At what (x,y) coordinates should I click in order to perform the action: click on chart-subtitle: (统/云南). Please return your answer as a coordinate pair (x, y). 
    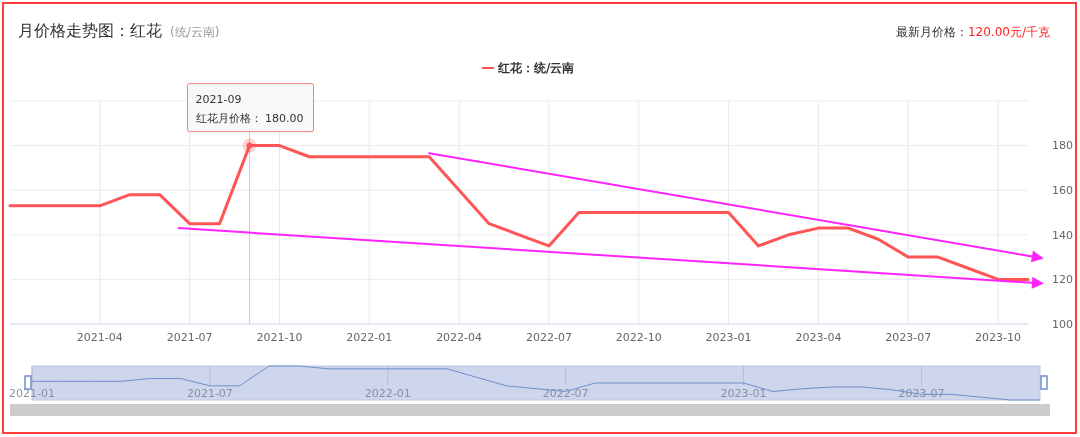
    Looking at the image, I should click on (195, 32).